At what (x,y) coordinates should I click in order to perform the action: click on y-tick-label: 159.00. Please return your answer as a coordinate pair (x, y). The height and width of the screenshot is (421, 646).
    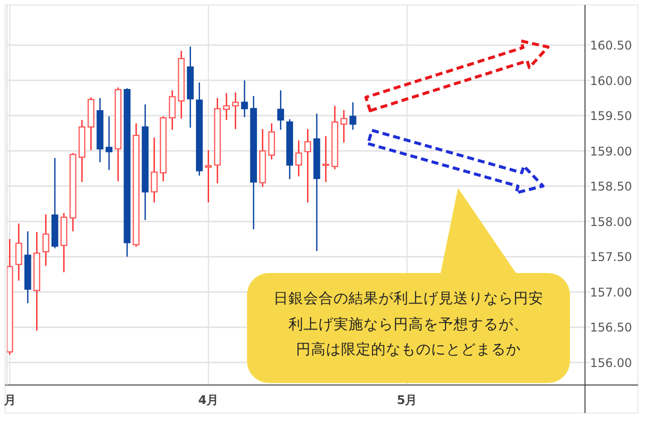
    Looking at the image, I should click on (611, 151).